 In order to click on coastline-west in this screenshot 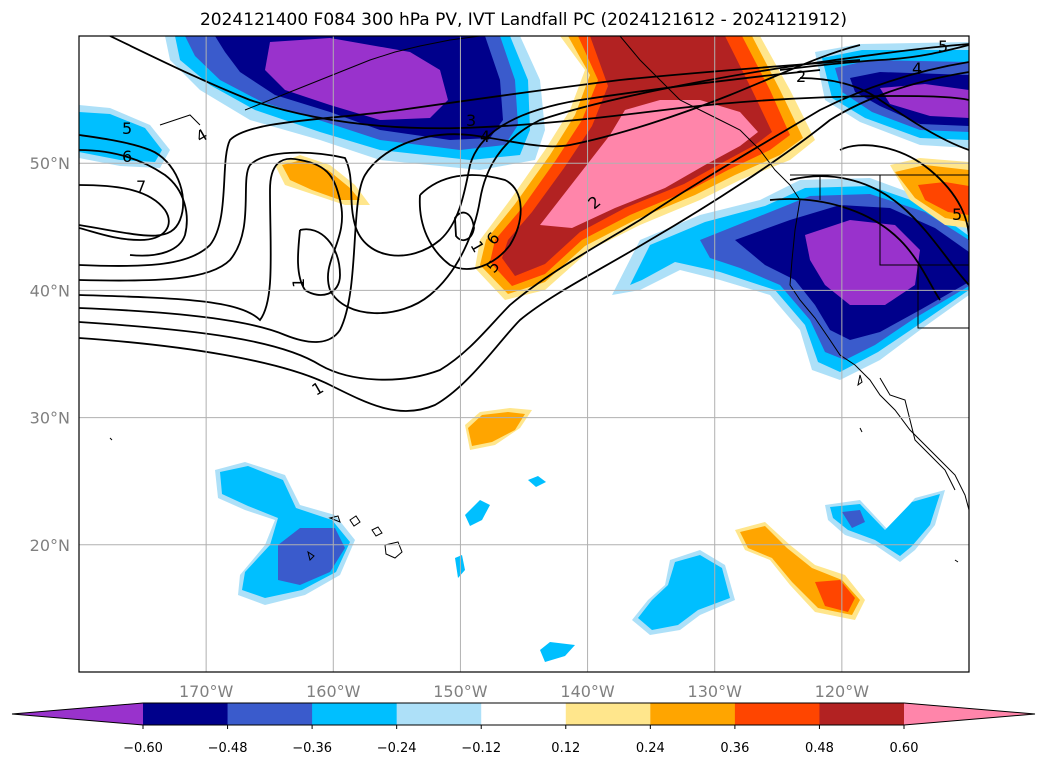, I will do `click(879, 347)`.